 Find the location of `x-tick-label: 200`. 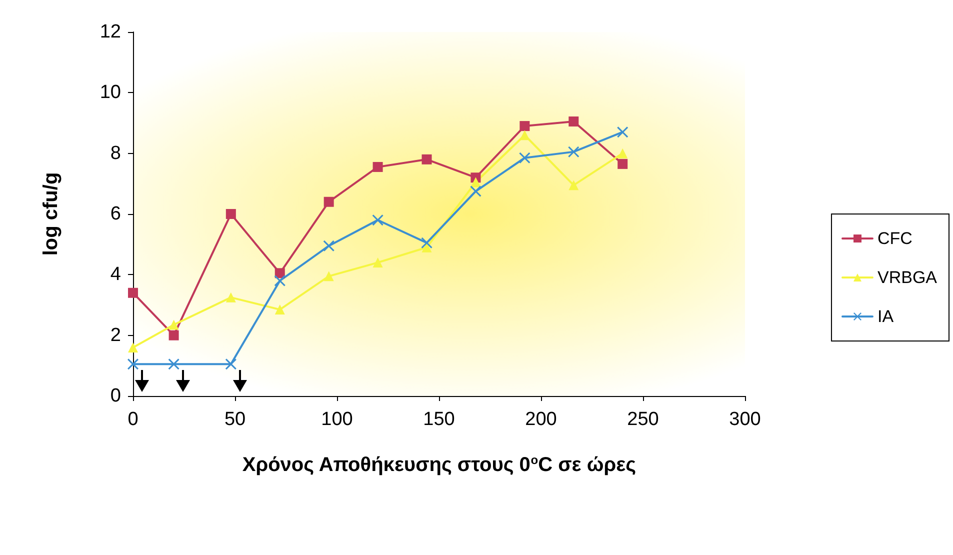

x-tick-label: 200 is located at coordinates (541, 419).